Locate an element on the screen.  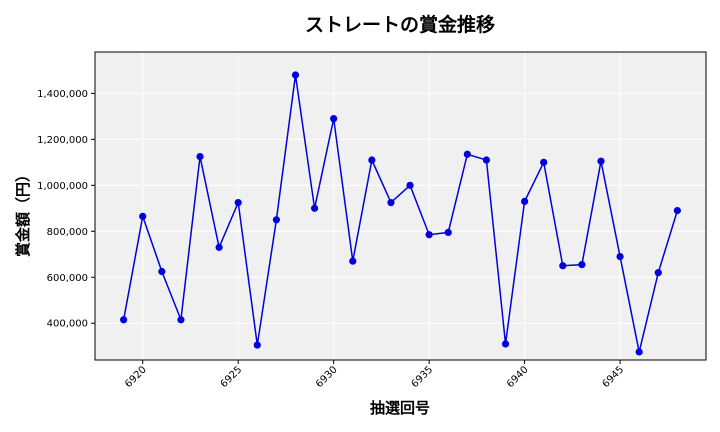
x-tick-label: 6930 is located at coordinates (327, 377).